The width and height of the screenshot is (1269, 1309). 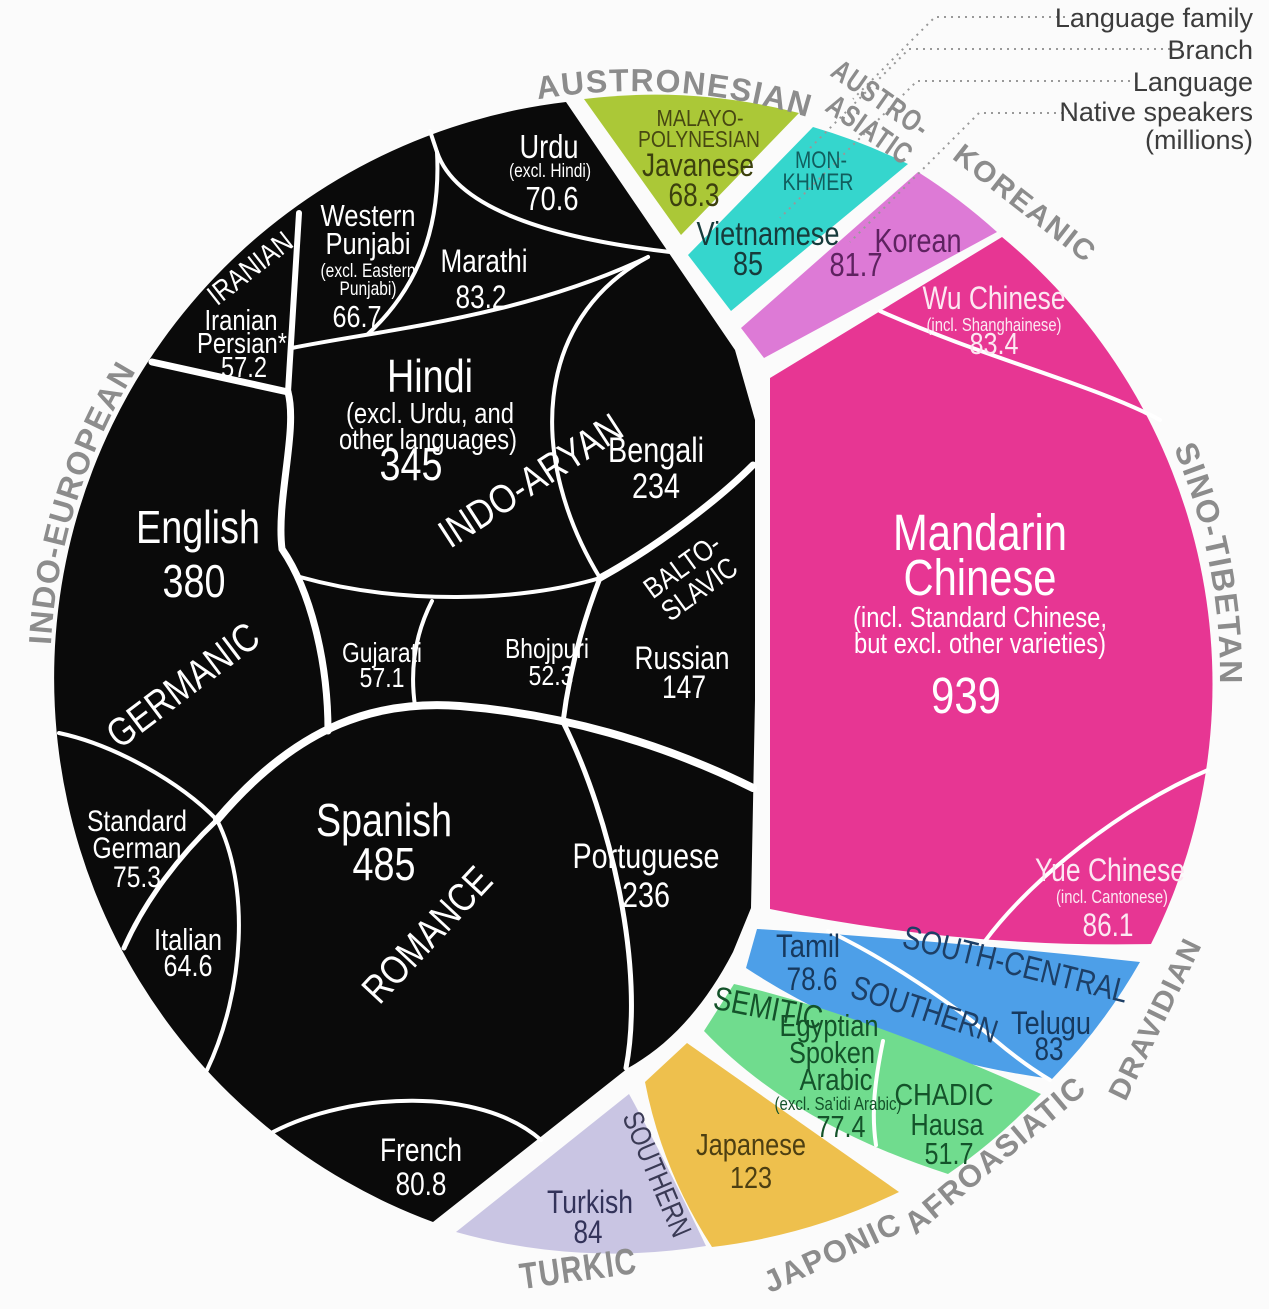 I want to click on svg-text: 83, so click(x=1049, y=1049).